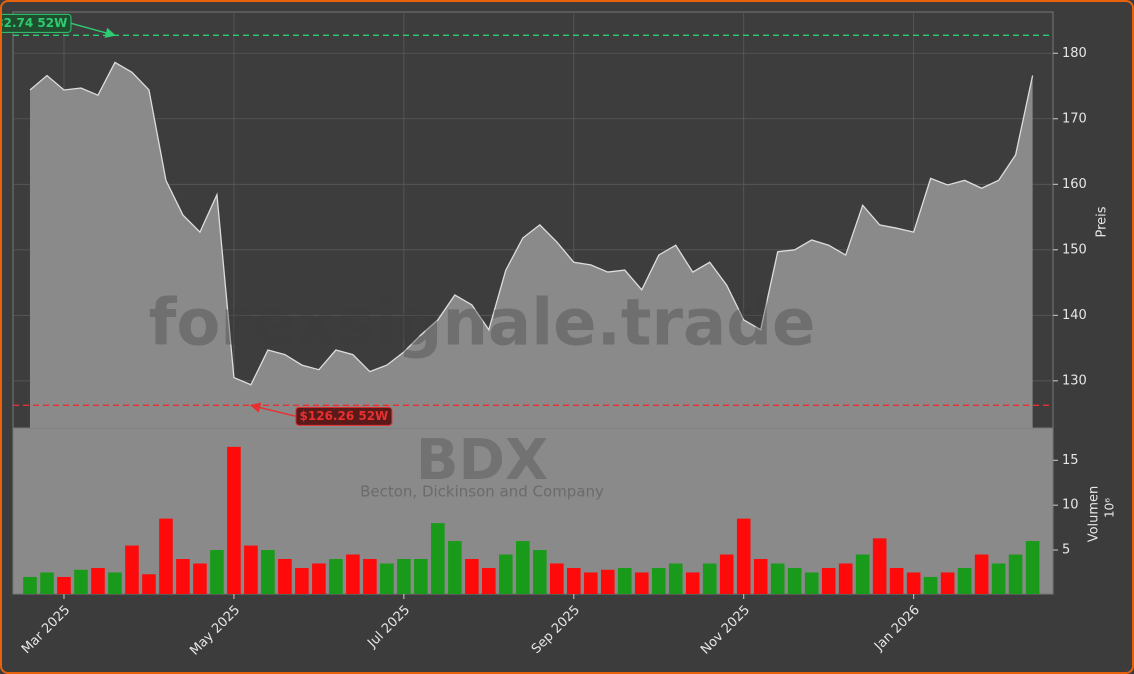 This screenshot has width=1134, height=674. I want to click on y-axis-label: Preis, so click(1102, 221).